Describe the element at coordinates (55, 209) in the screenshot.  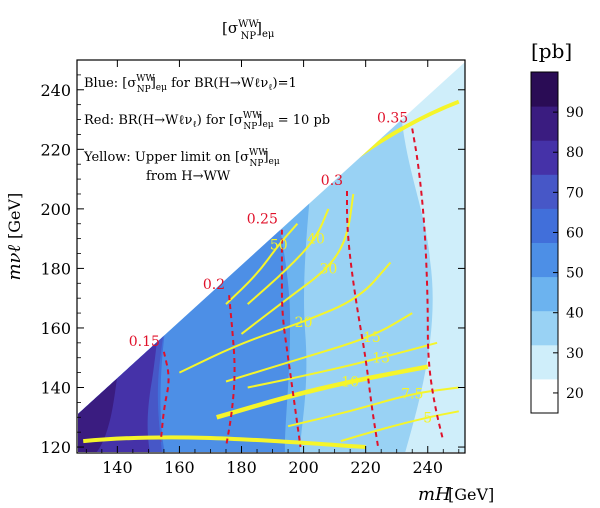
I see `y-tick-label: 200` at that location.